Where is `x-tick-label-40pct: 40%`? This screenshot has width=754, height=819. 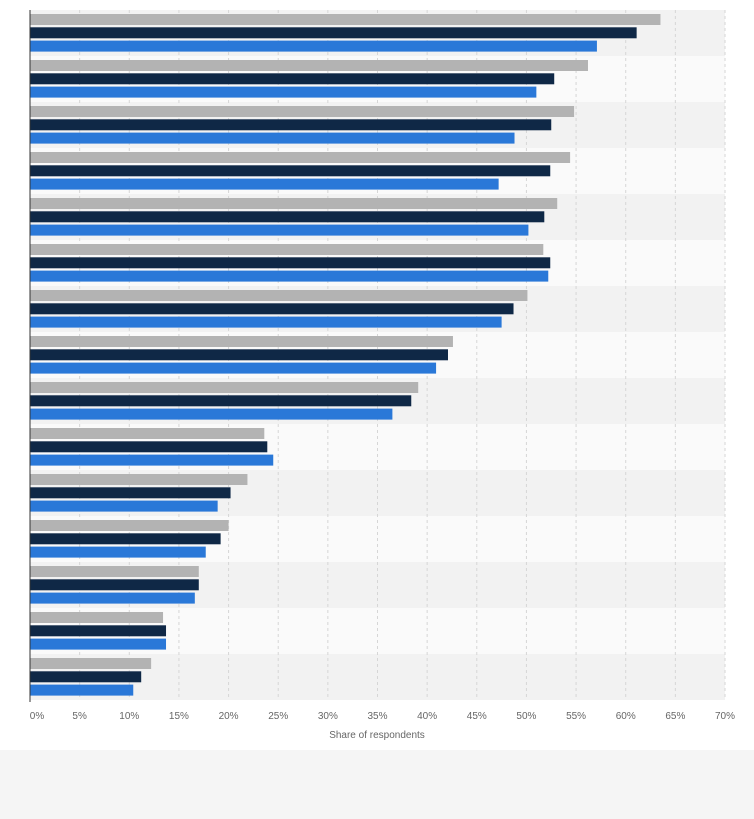 x-tick-label-40pct: 40% is located at coordinates (427, 716).